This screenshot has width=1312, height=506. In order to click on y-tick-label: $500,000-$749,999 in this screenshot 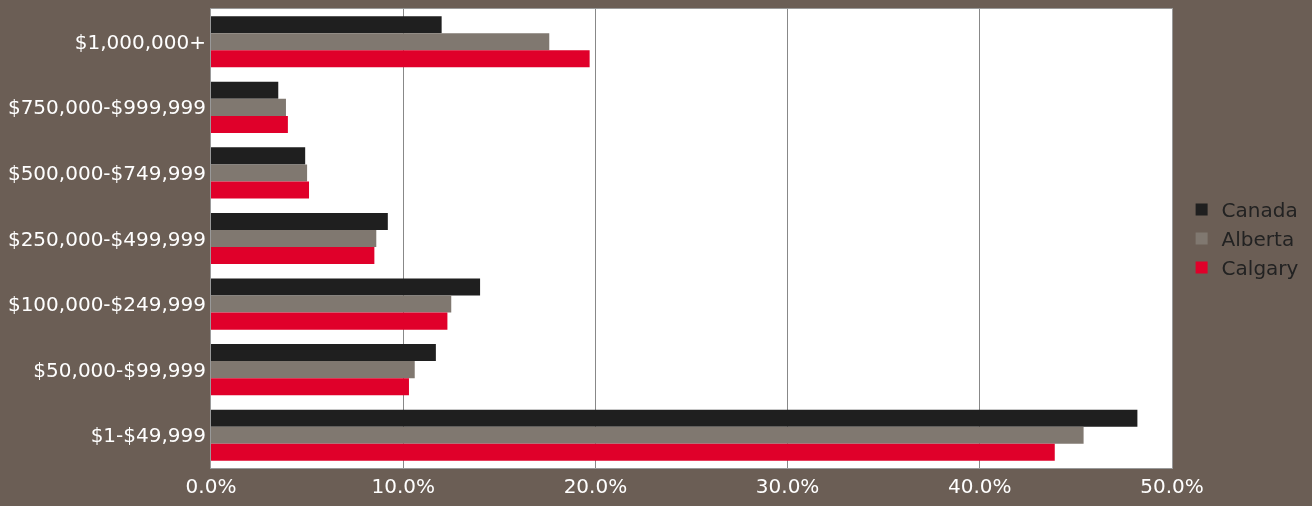, I will do `click(106, 172)`.